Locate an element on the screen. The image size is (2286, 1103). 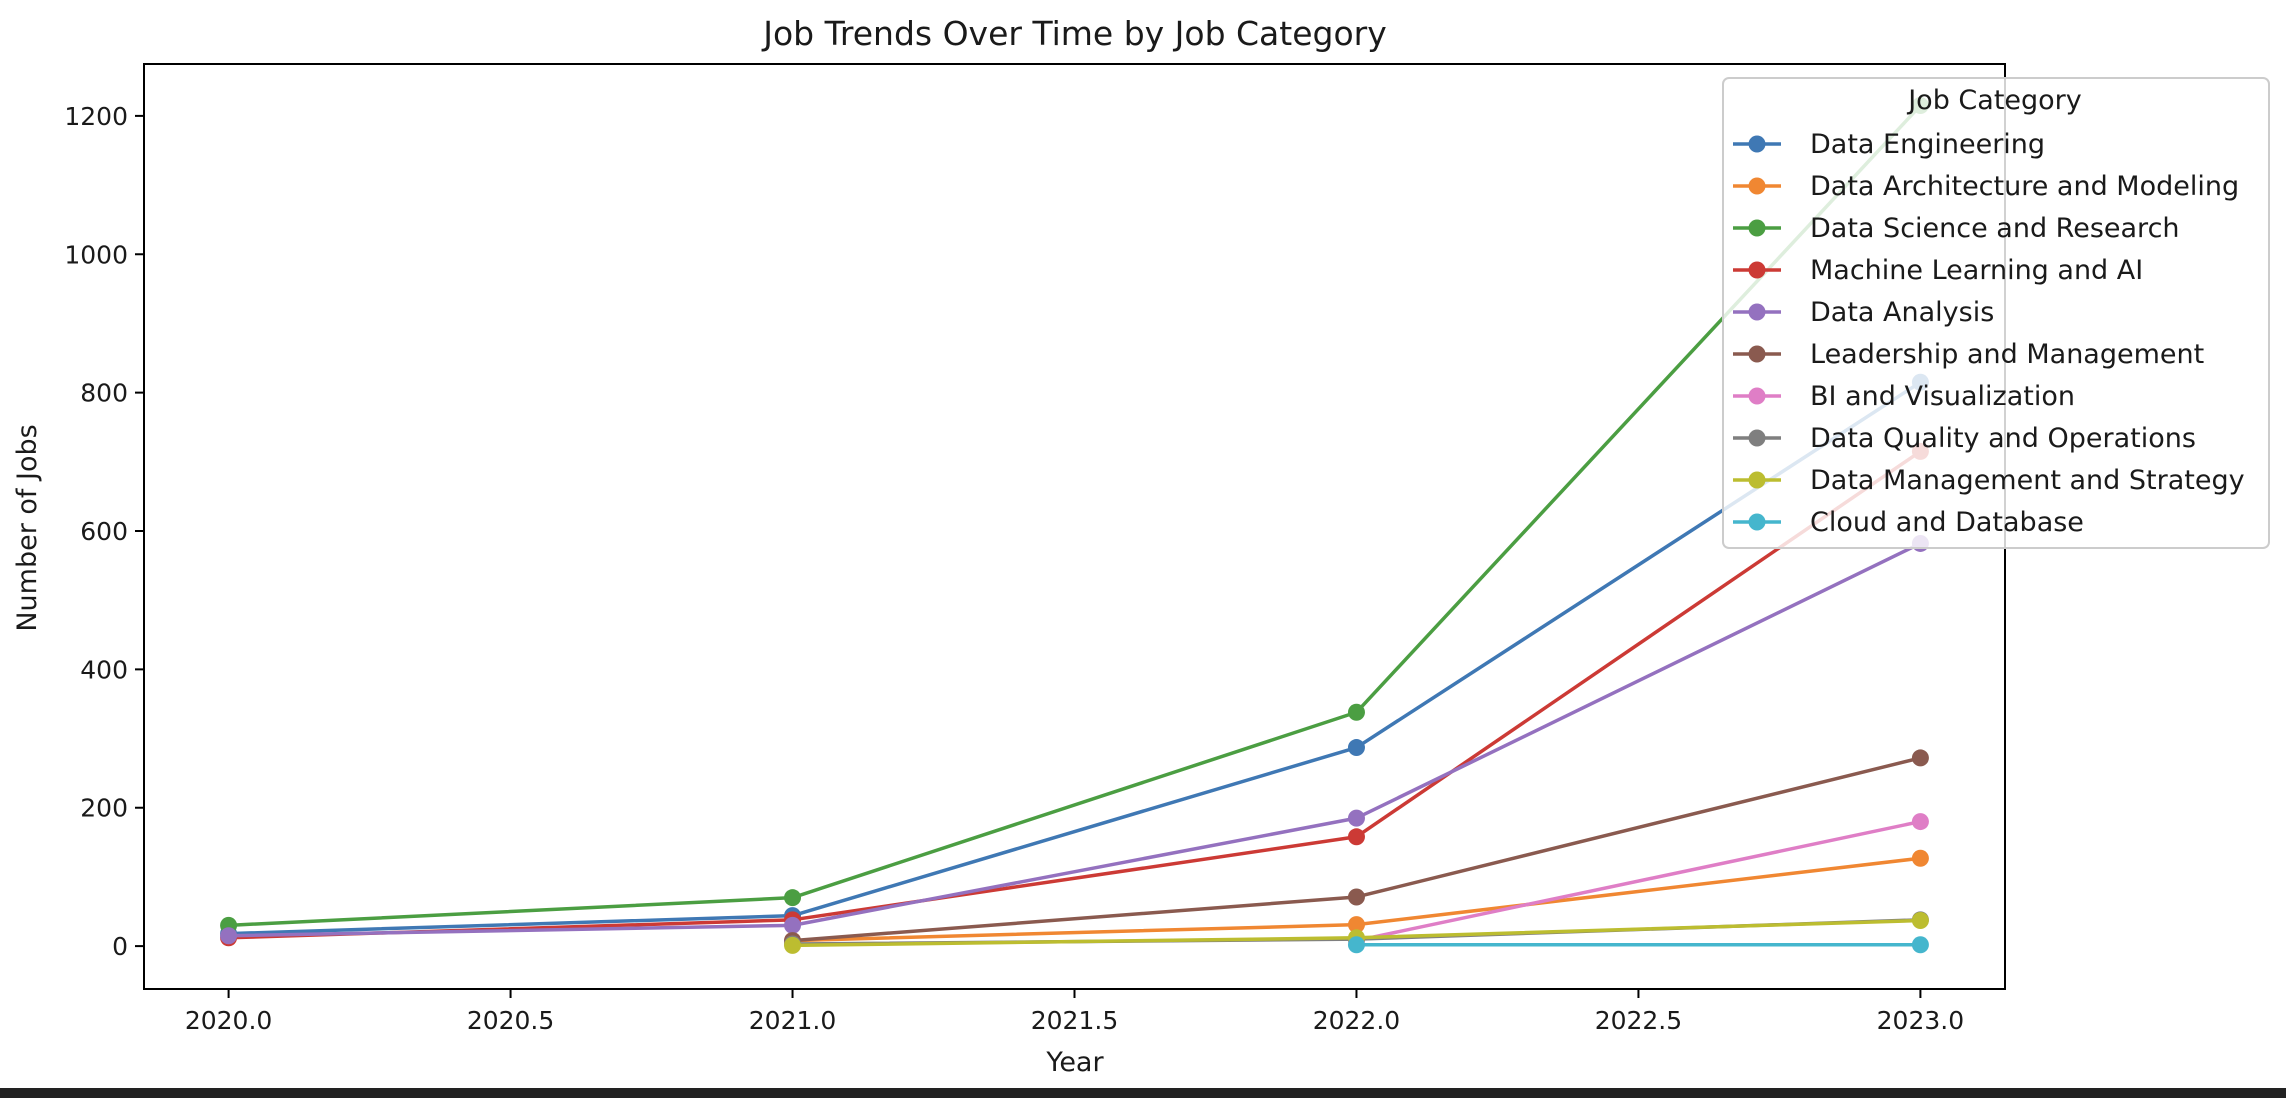
legend-label: BI and Visualization is located at coordinates (1942, 396).